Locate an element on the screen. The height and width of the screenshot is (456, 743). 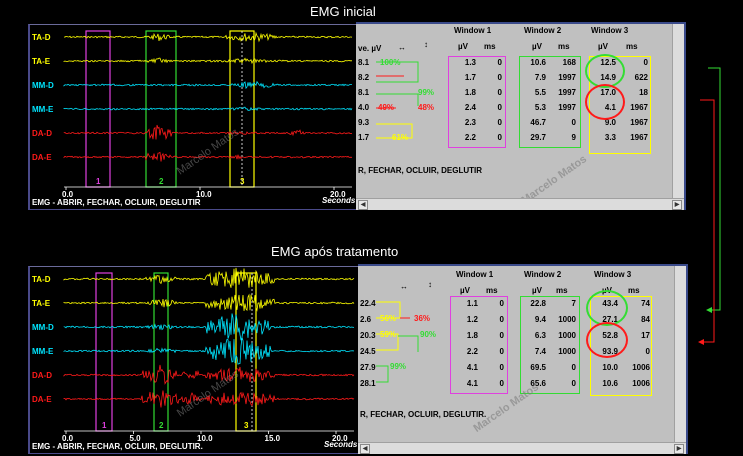
w2-ms-value: 1000 is located at coordinates (567, 319).